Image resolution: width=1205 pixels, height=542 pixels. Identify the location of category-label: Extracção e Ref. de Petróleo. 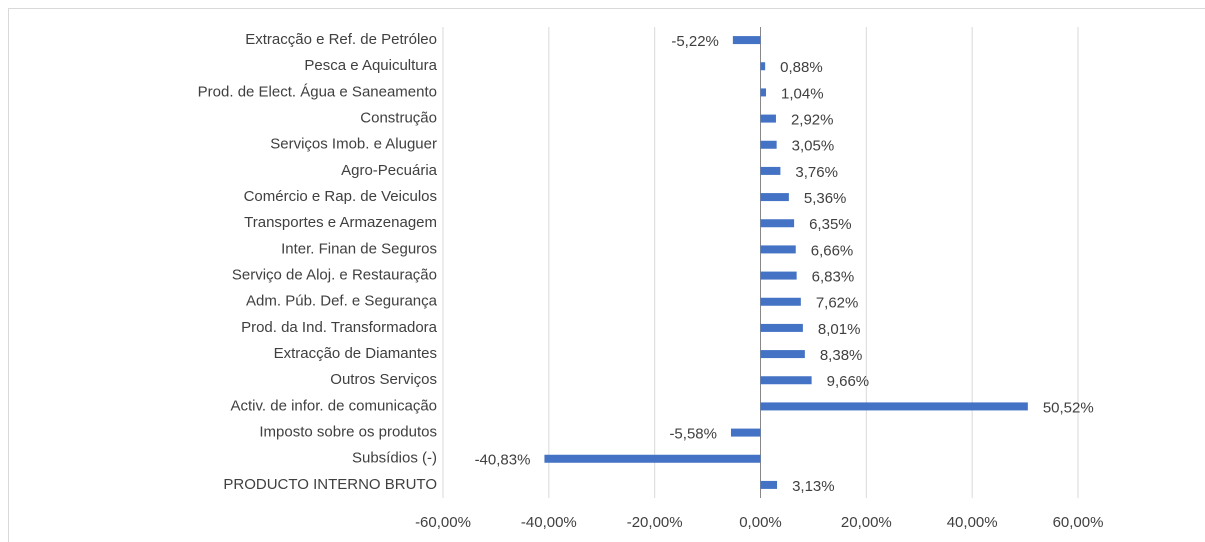
(341, 39).